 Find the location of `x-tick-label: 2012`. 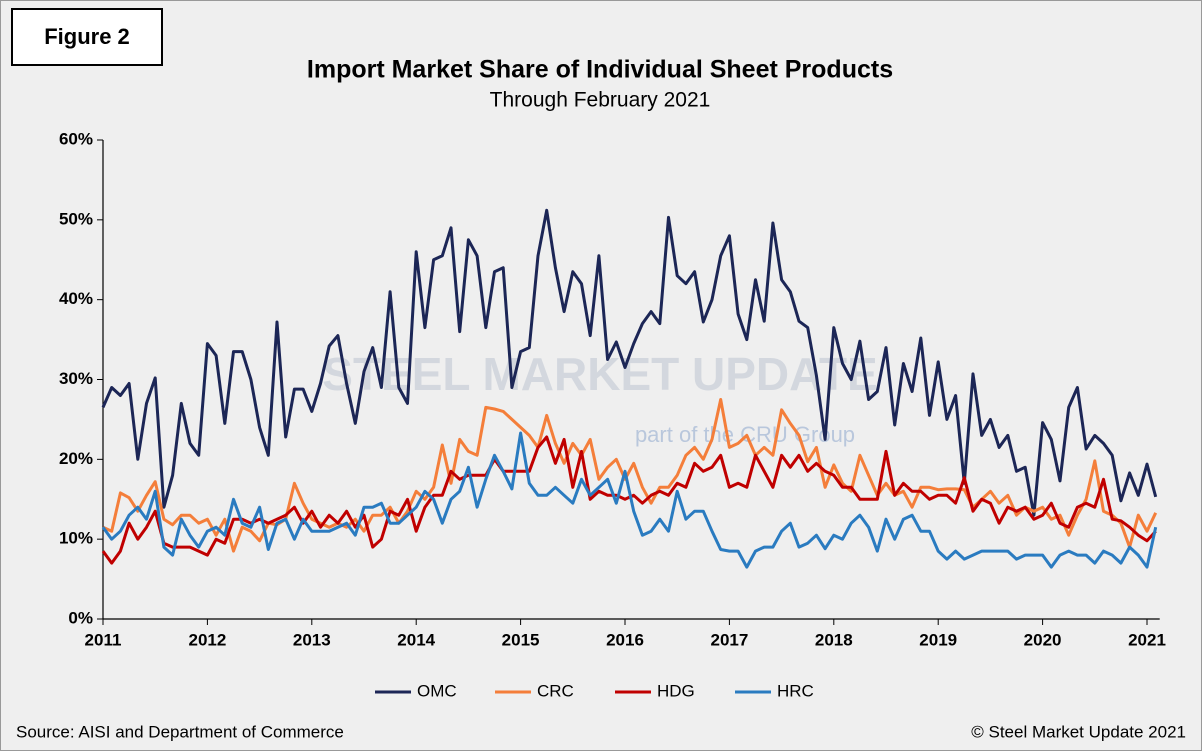

x-tick-label: 2012 is located at coordinates (207, 639).